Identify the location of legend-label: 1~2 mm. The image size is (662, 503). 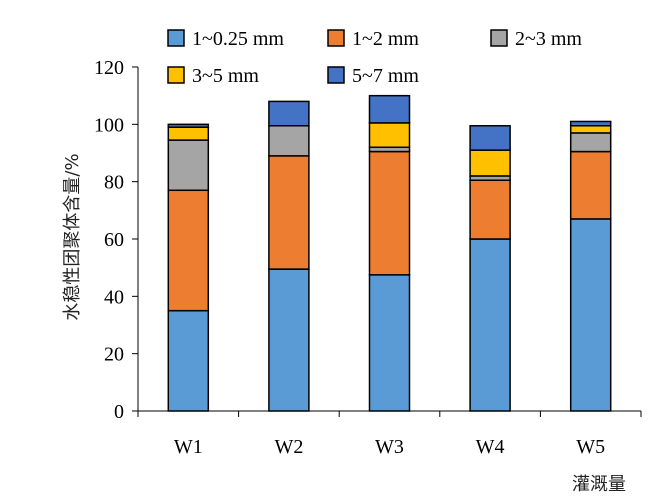
(385, 39).